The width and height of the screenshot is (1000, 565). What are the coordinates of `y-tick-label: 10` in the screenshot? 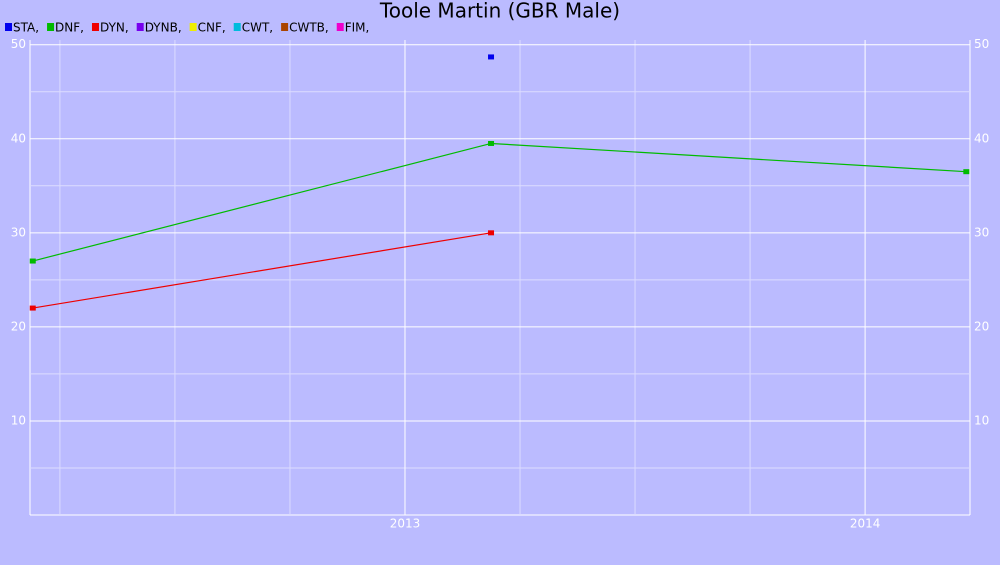 It's located at (18, 420).